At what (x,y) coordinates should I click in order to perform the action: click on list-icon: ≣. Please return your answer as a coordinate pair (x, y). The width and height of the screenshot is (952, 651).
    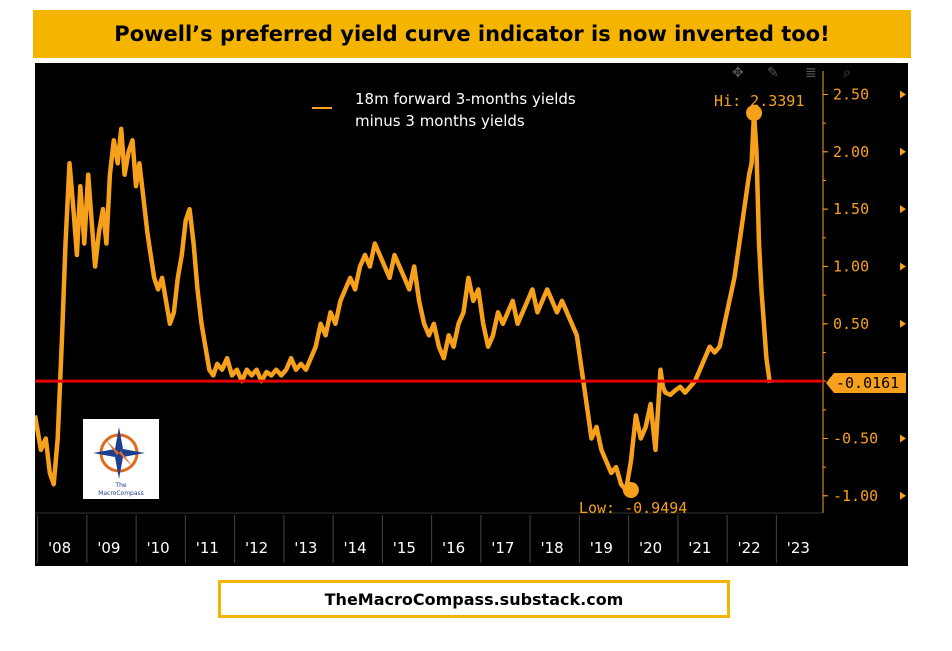
    Looking at the image, I should click on (811, 73).